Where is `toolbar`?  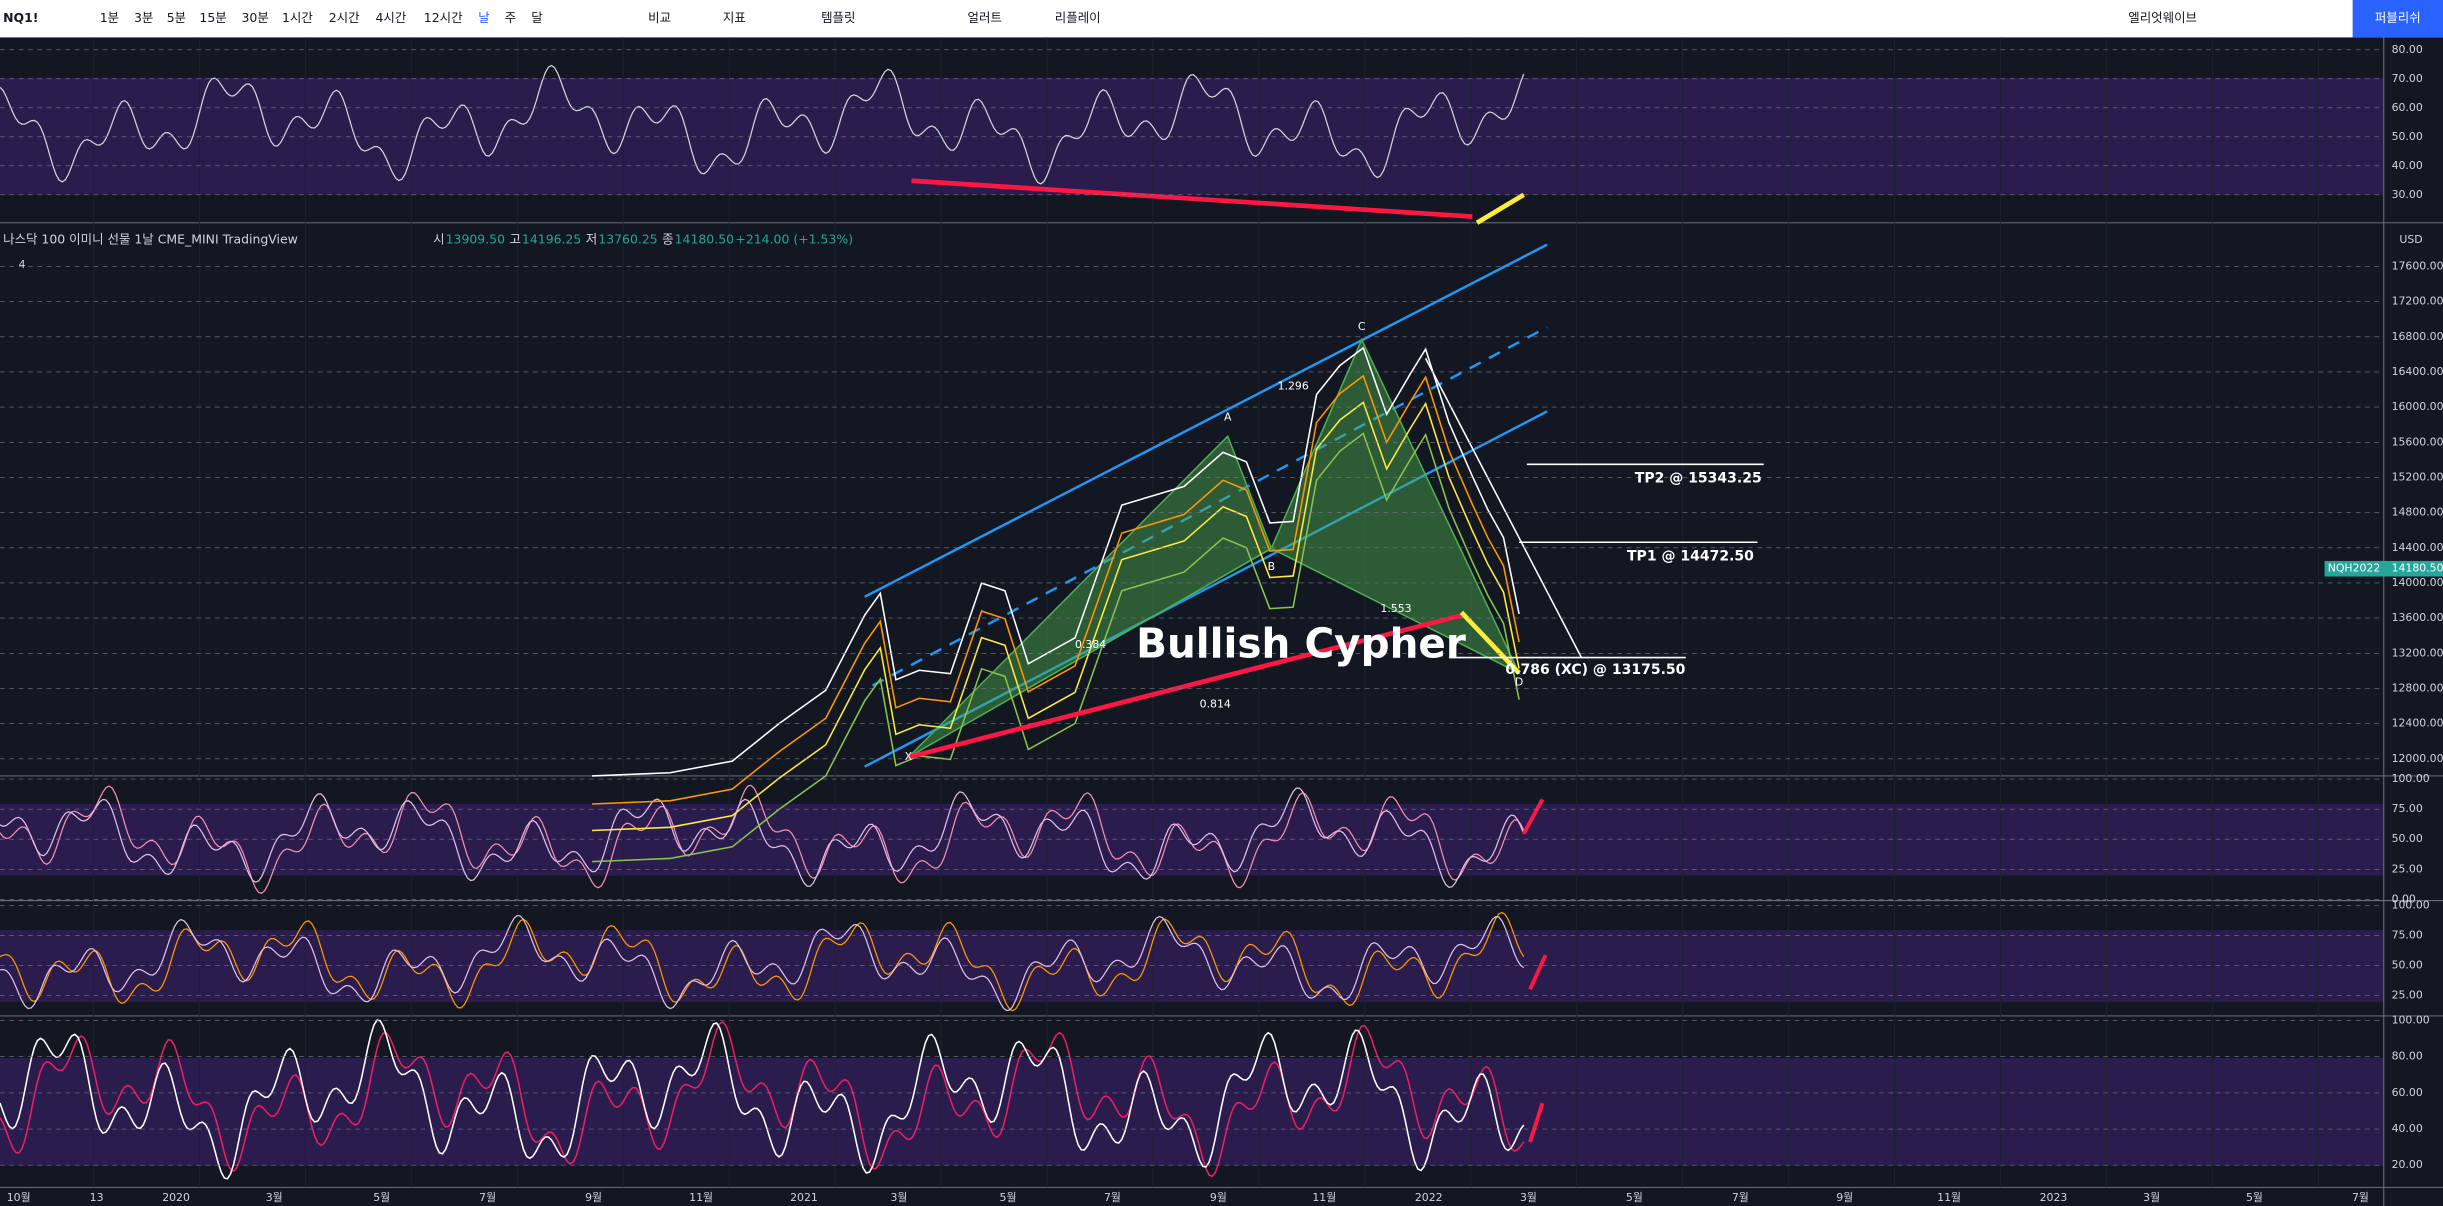 toolbar is located at coordinates (1221, 19).